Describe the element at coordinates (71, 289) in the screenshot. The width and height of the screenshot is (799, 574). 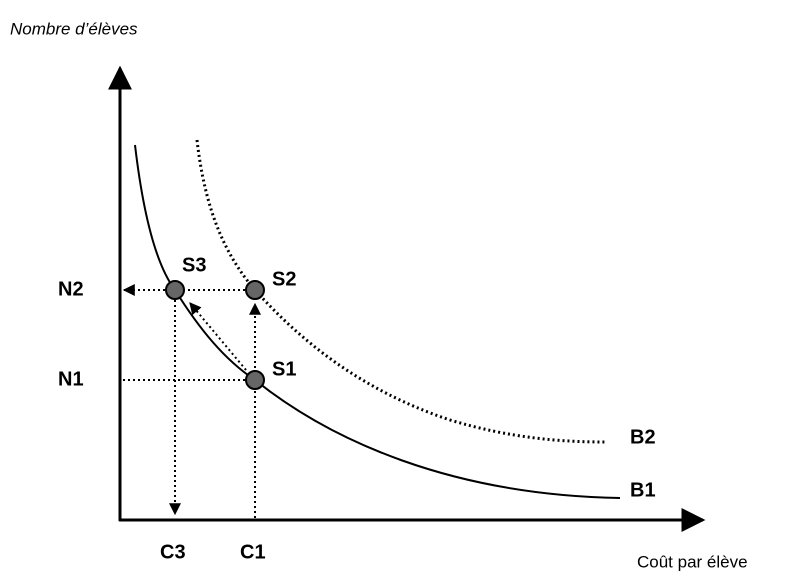
I see `y-level-label: N2` at that location.